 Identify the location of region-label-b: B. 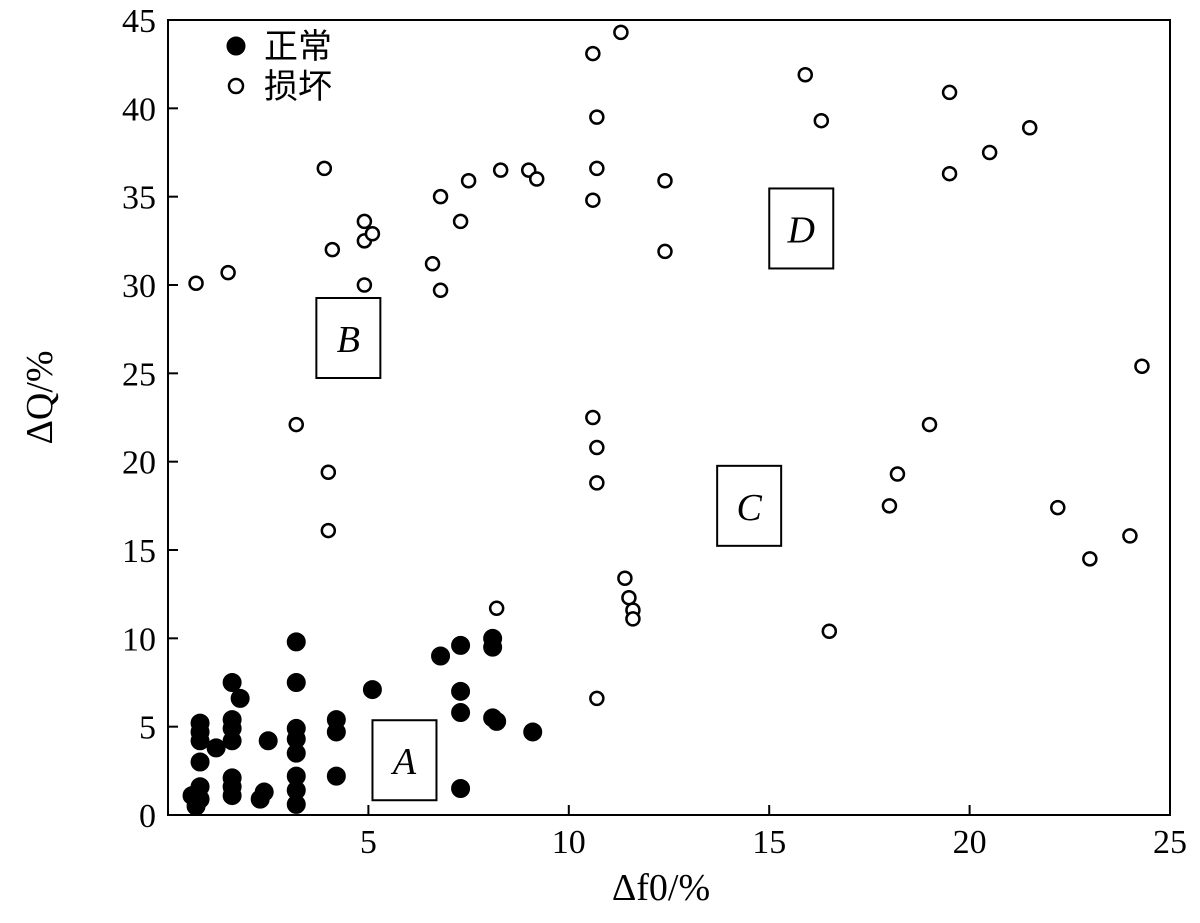
(348, 340).